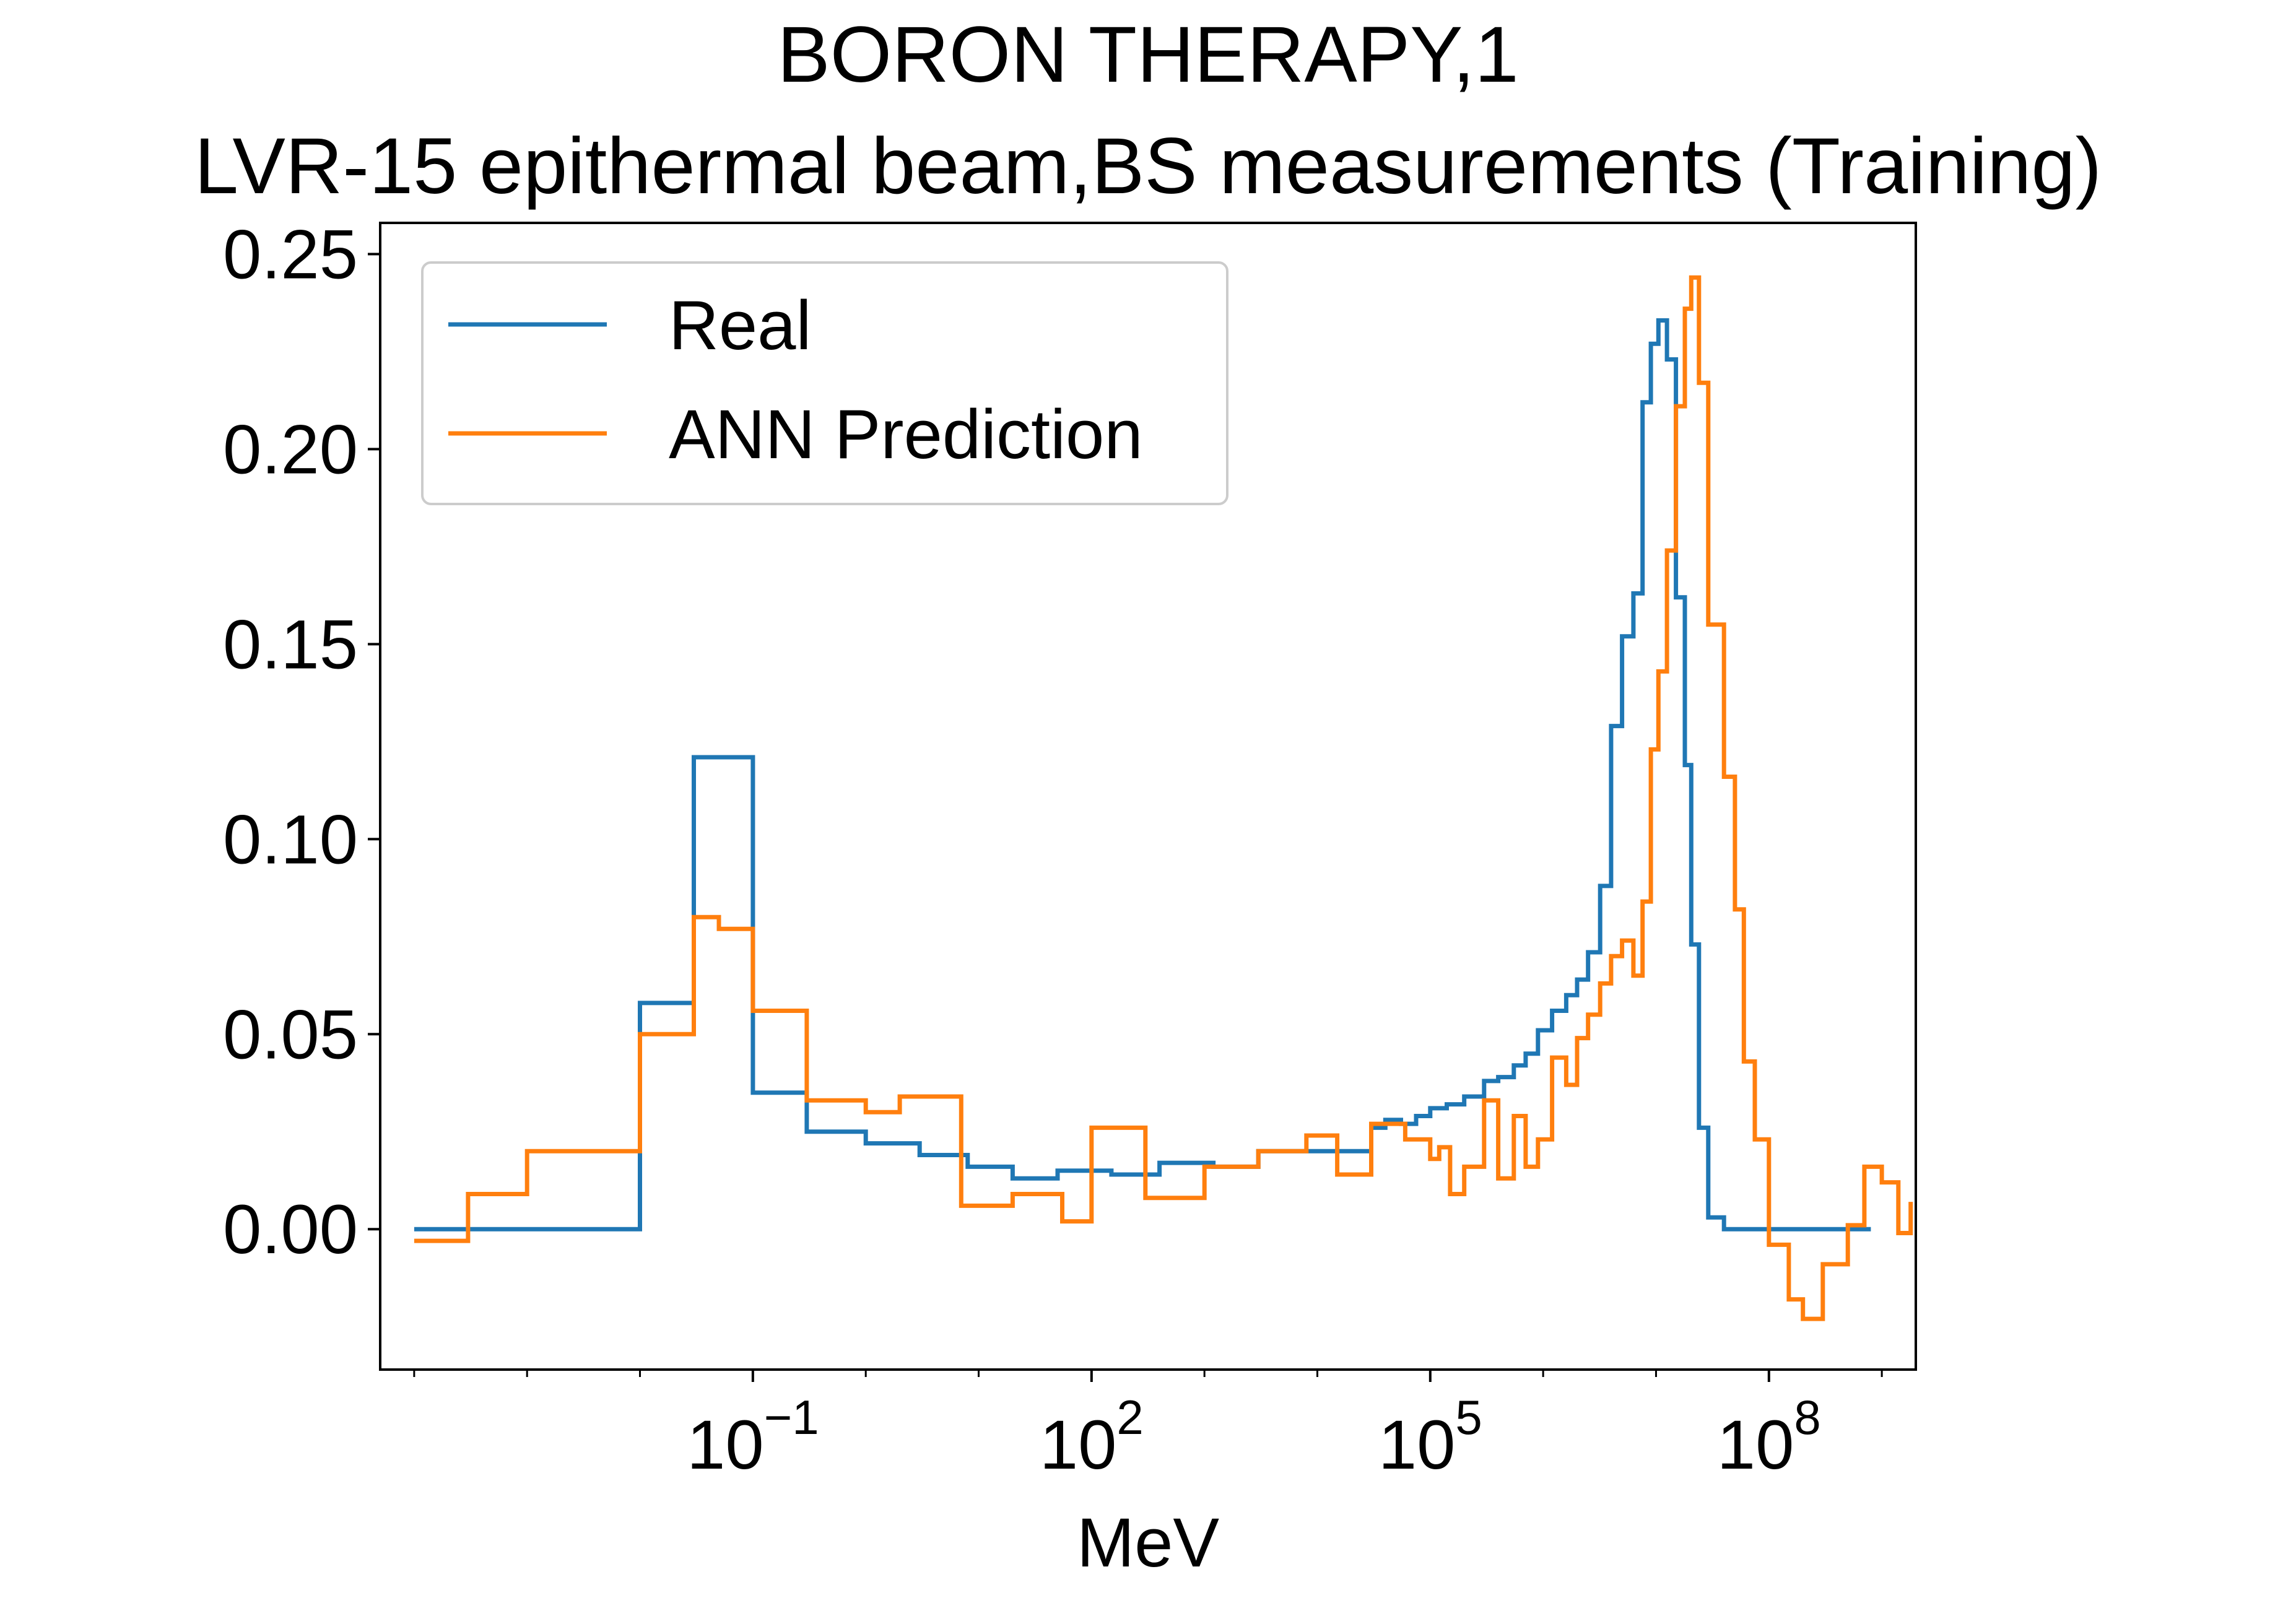 This screenshot has height=1616, width=2296. I want to click on y-tick-label: 0.15, so click(290, 644).